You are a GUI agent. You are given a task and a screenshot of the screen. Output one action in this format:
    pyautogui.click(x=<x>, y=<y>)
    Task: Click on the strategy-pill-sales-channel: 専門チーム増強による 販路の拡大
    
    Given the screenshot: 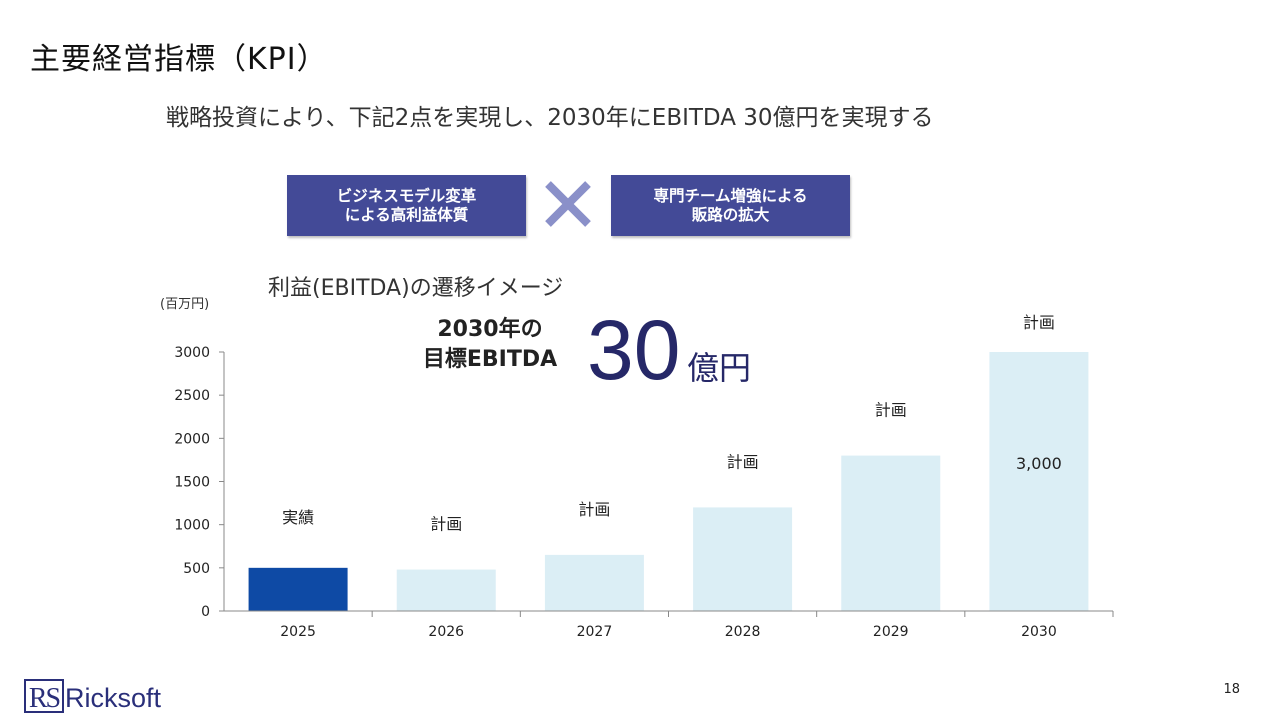 What is the action you would take?
    pyautogui.click(x=730, y=205)
    